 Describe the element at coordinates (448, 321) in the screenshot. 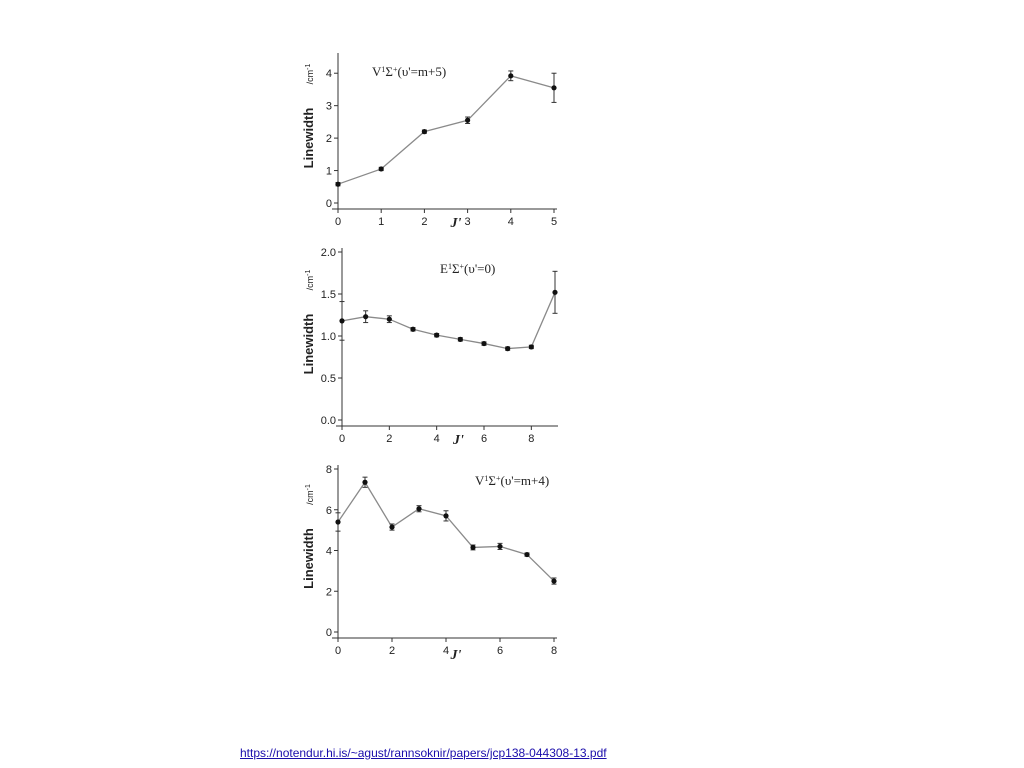

I see `chart2-series-line` at that location.